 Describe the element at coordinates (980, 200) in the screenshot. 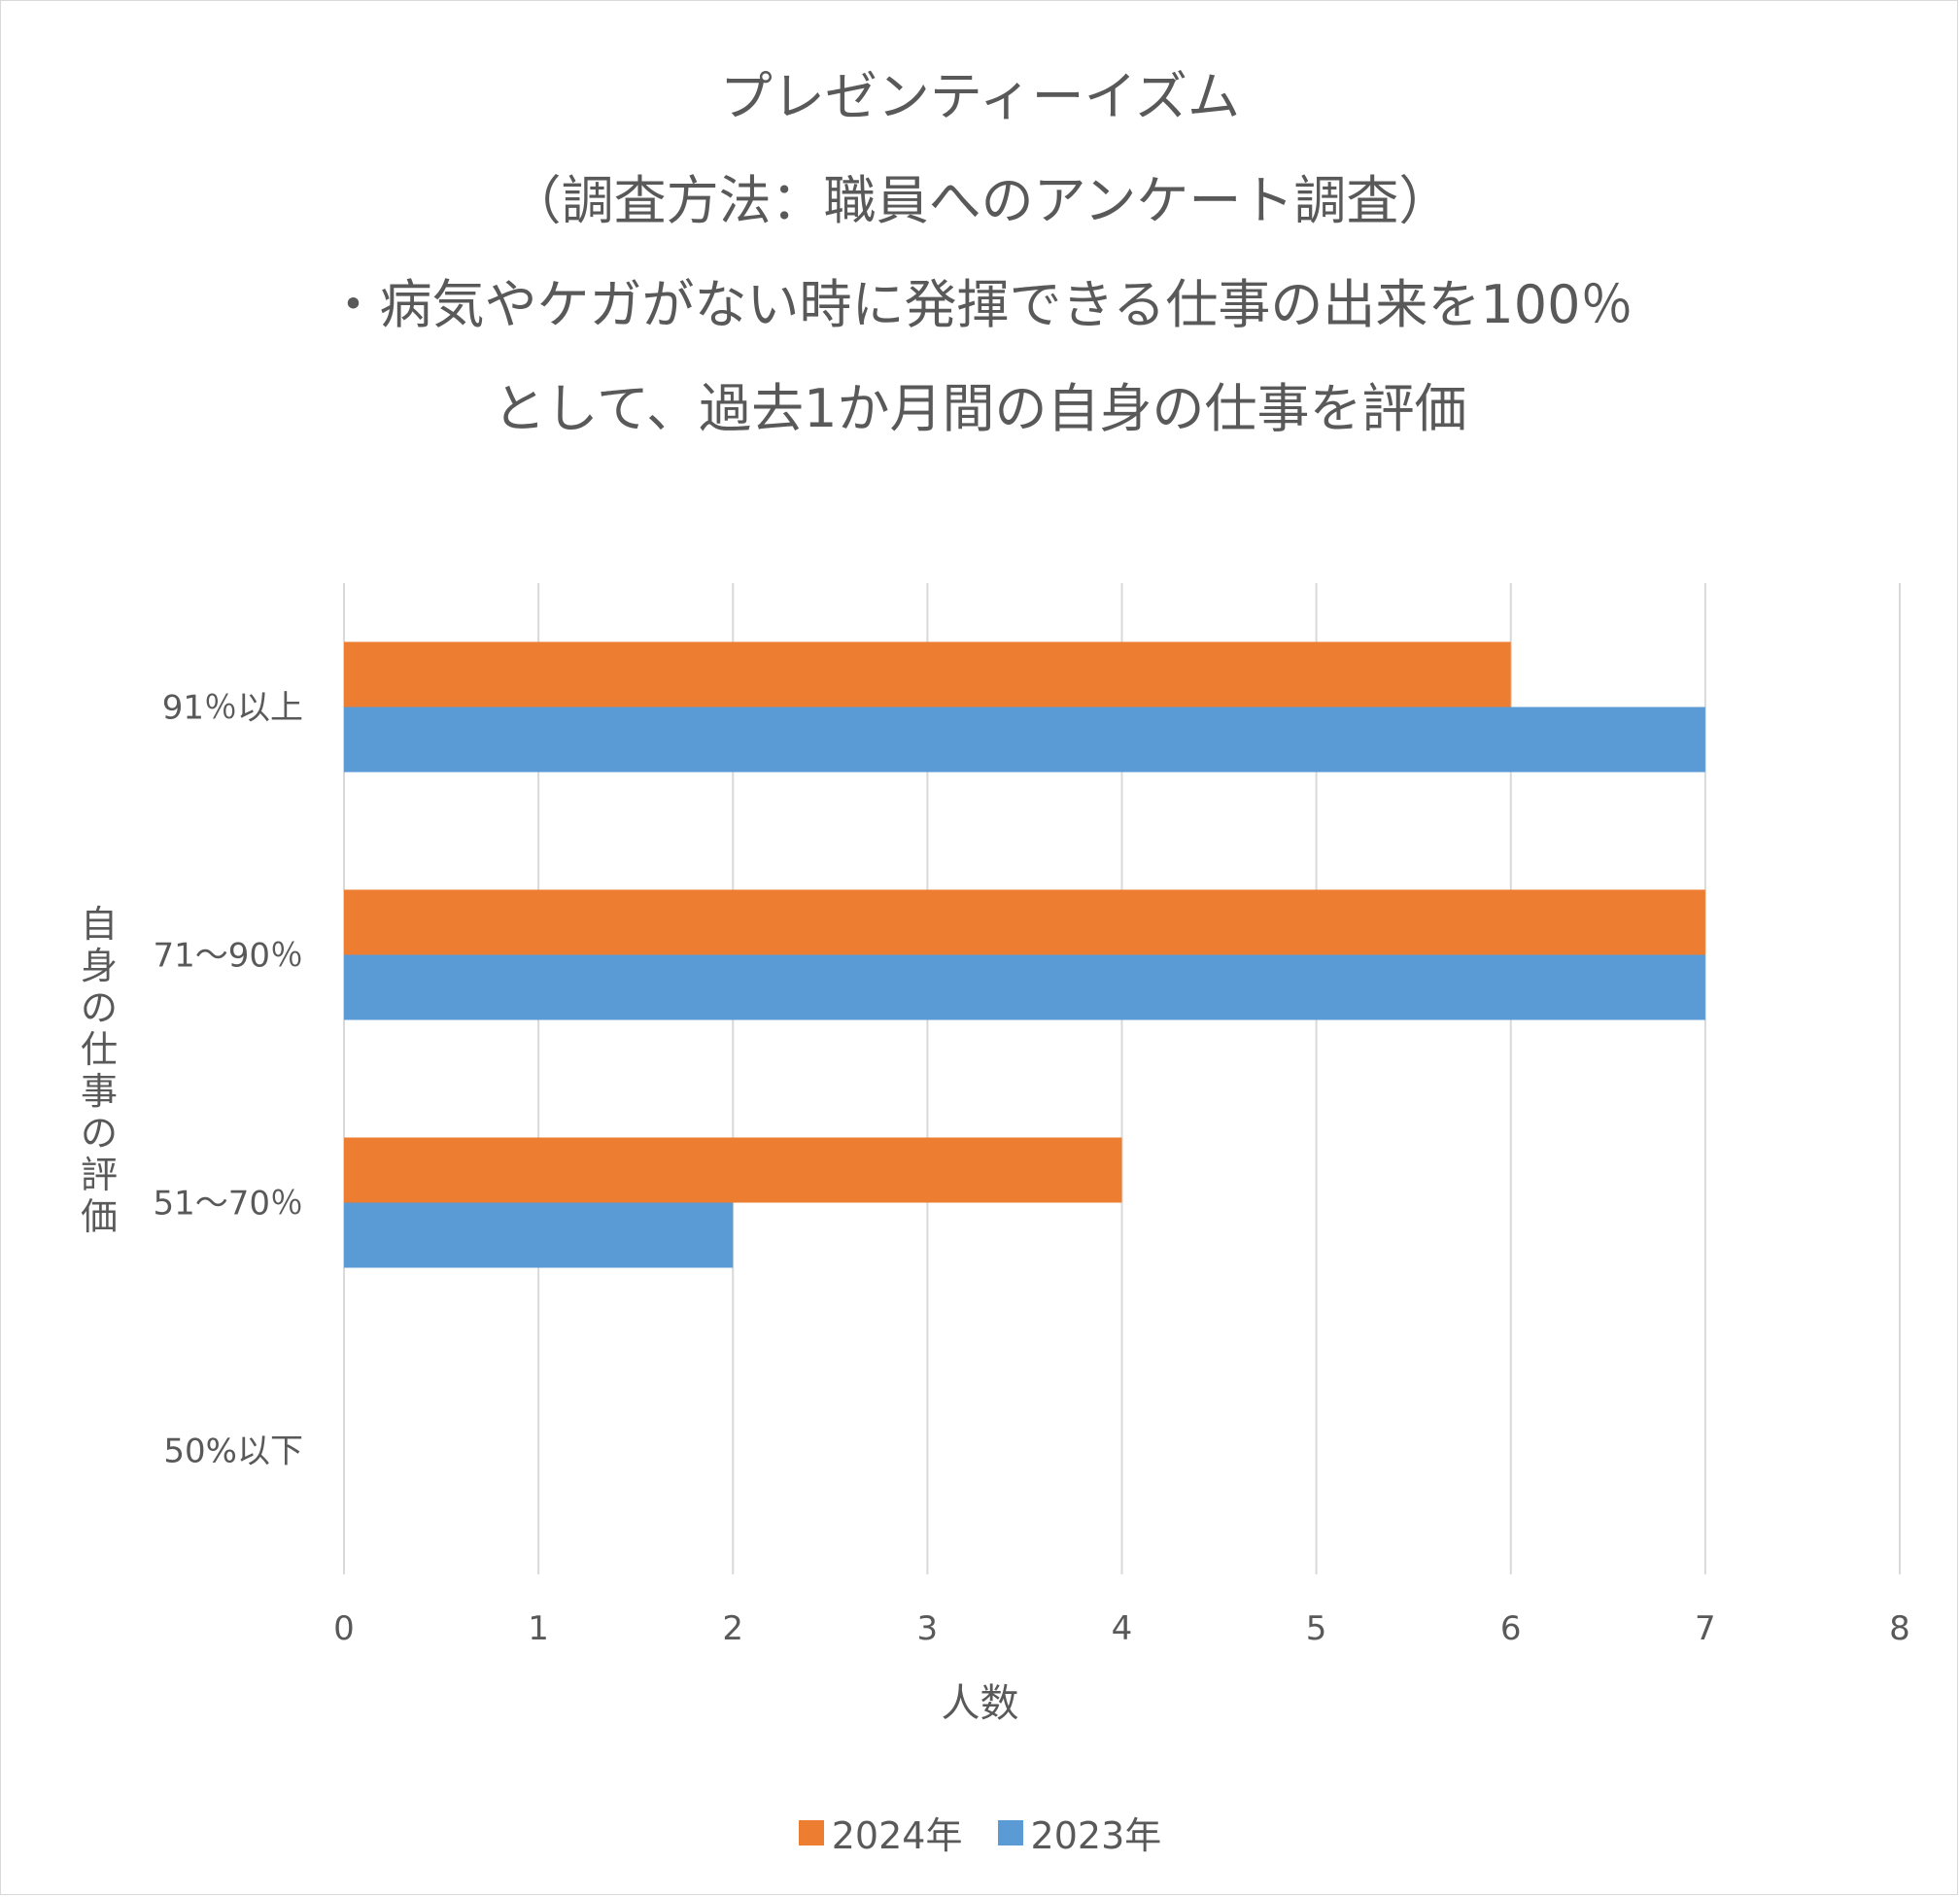

I see `title-line-2: （調査方法：職員へのアンケート調査）` at that location.